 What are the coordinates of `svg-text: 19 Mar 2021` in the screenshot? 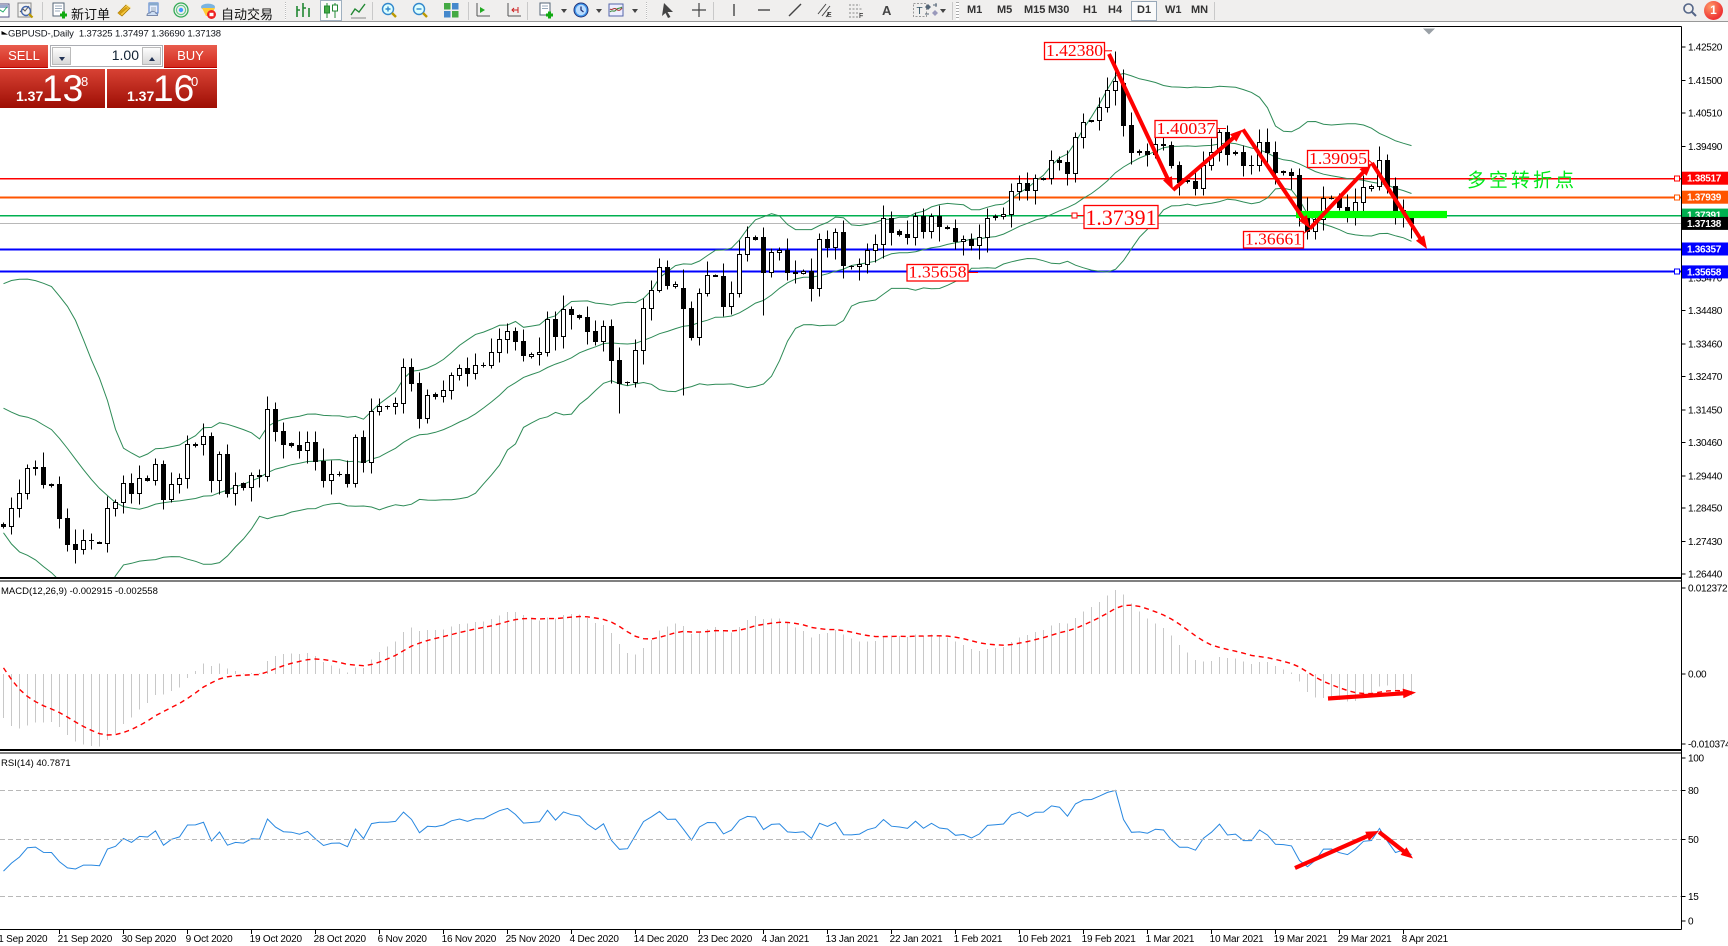 It's located at (1301, 939).